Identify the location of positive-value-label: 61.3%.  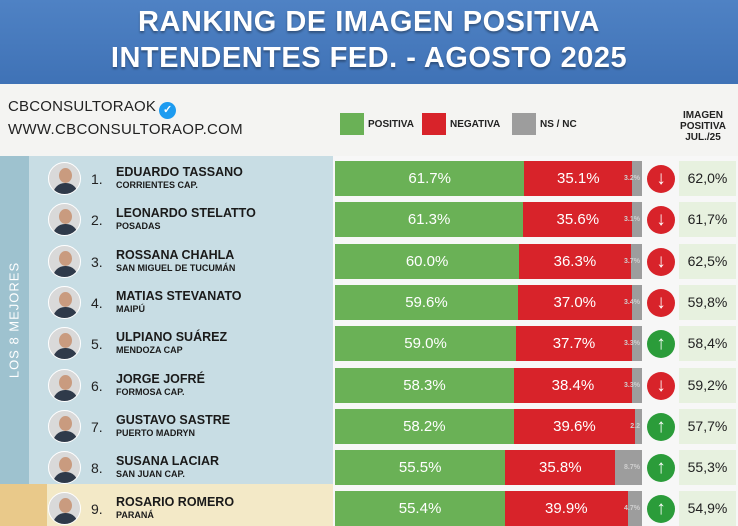
(429, 220).